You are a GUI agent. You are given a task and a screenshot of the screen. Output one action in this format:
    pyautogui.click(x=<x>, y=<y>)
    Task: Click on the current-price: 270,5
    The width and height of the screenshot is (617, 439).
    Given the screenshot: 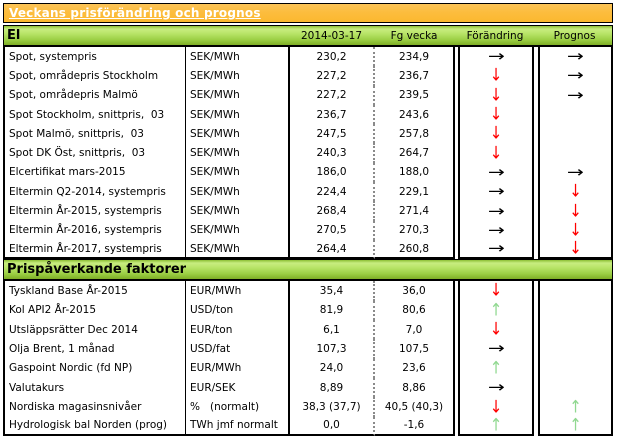 What is the action you would take?
    pyautogui.click(x=332, y=230)
    